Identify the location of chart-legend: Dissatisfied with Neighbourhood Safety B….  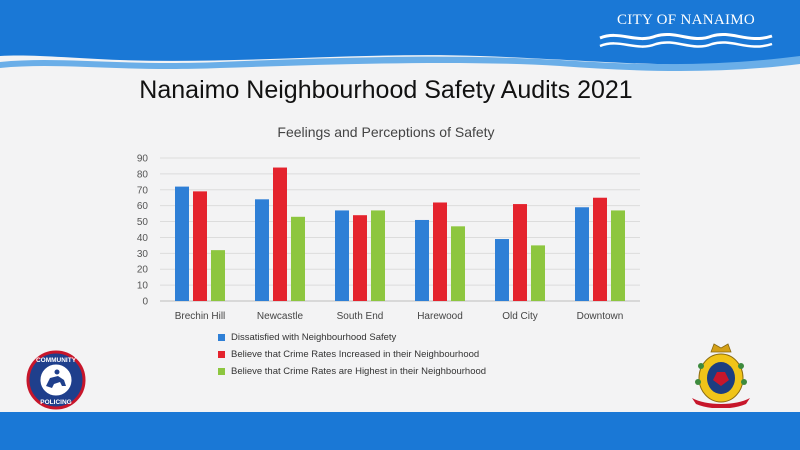
(352, 354).